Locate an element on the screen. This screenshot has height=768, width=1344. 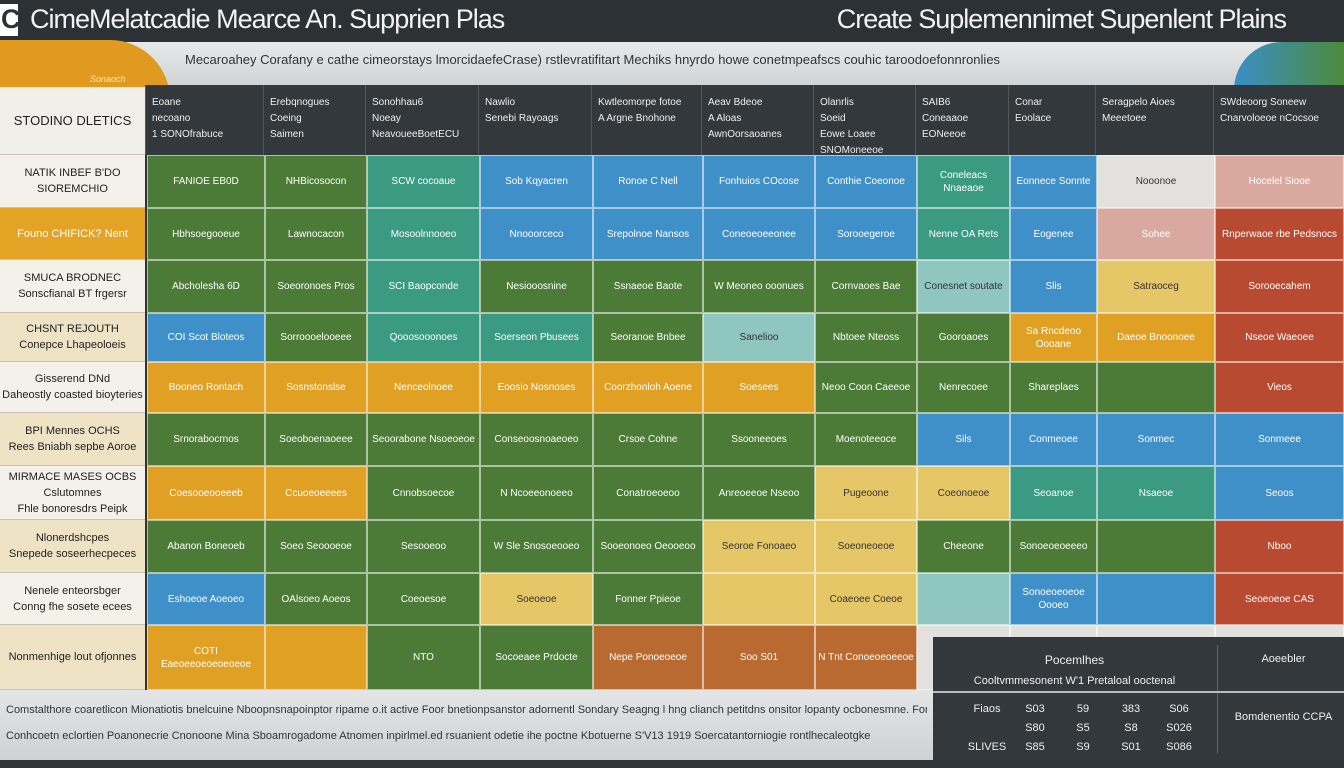
grid-cell: Nsaeoe is located at coordinates (1156, 493).